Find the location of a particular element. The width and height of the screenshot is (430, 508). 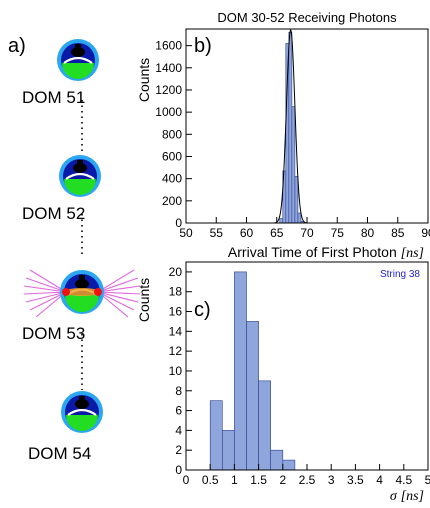

chart-c-xtick-label-6: 3 is located at coordinates (331, 480).